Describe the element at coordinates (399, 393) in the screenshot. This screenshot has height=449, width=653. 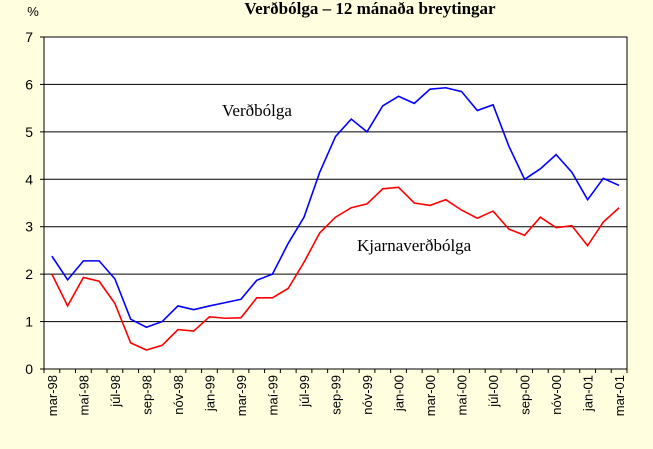
I see `x-tick-label: jan-00` at that location.